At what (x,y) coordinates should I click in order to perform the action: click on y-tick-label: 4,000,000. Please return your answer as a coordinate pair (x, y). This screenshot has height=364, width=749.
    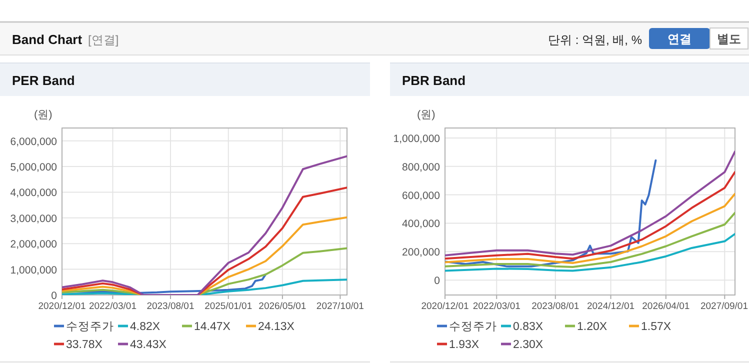
    Looking at the image, I should click on (34, 193).